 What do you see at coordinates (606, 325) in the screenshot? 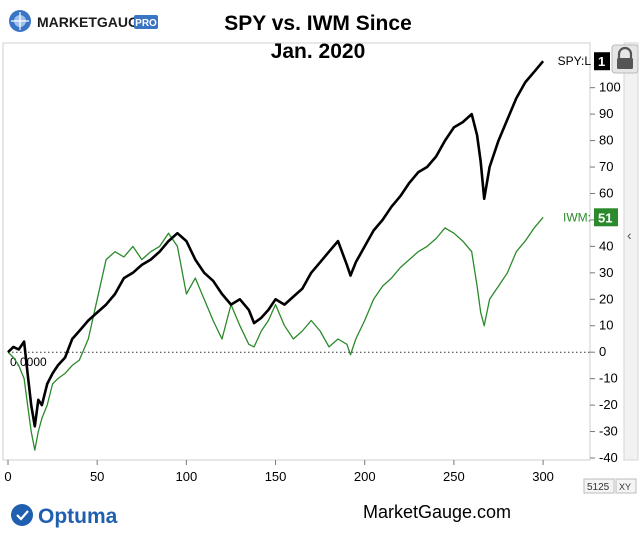
I see `y-tick-label-9: 10` at bounding box center [606, 325].